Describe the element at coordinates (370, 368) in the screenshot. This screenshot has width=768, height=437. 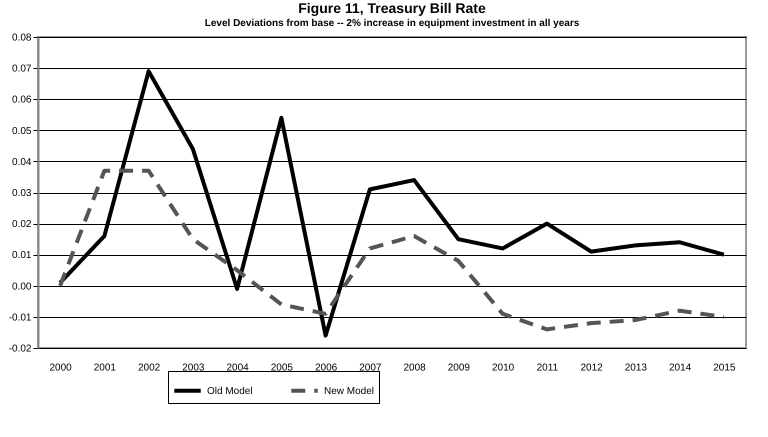
I see `x-tick-label: 2007` at that location.